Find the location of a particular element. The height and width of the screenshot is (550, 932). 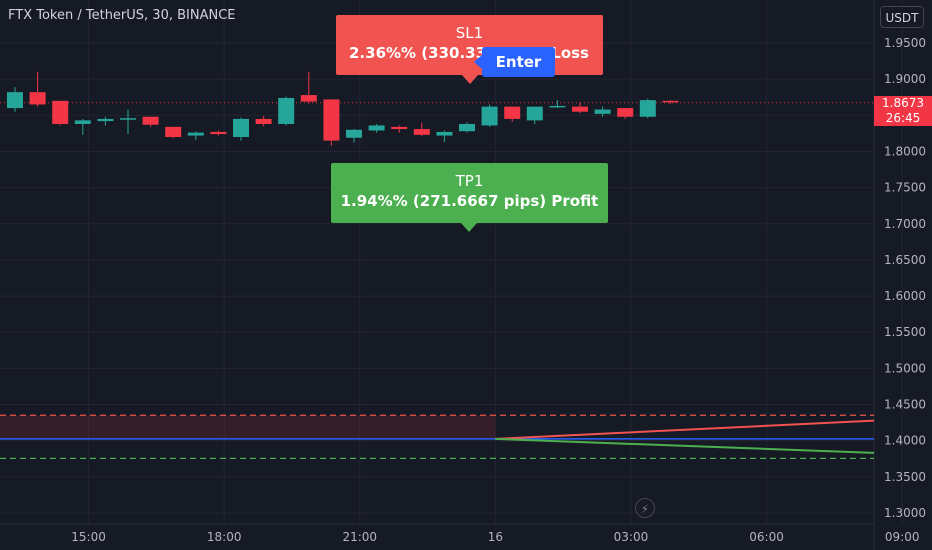

x-tick-label: 21:00 is located at coordinates (359, 537).